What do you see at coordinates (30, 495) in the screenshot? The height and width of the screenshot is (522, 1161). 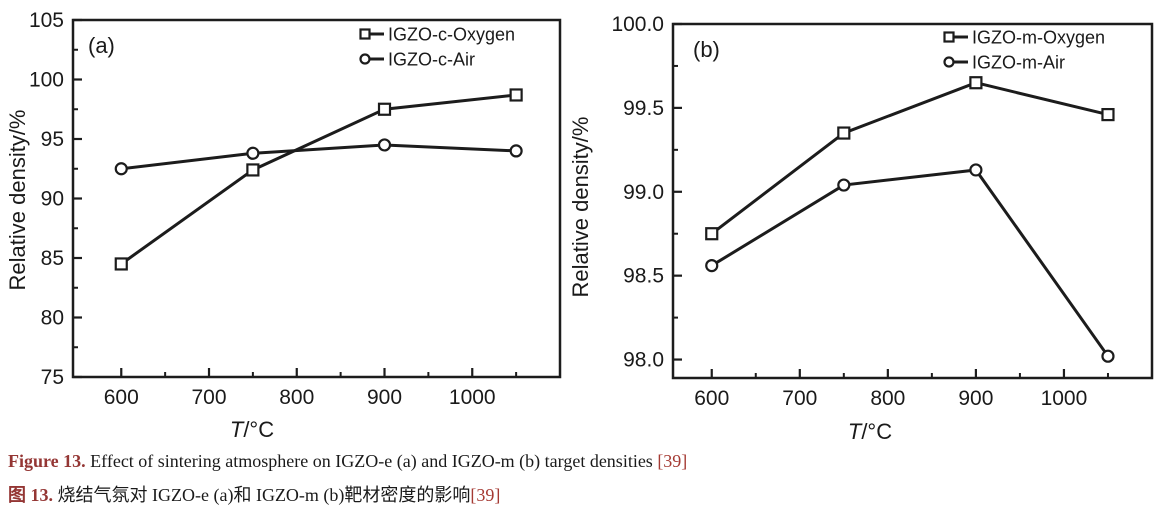 I see `caption-zh-label: 图 13.` at bounding box center [30, 495].